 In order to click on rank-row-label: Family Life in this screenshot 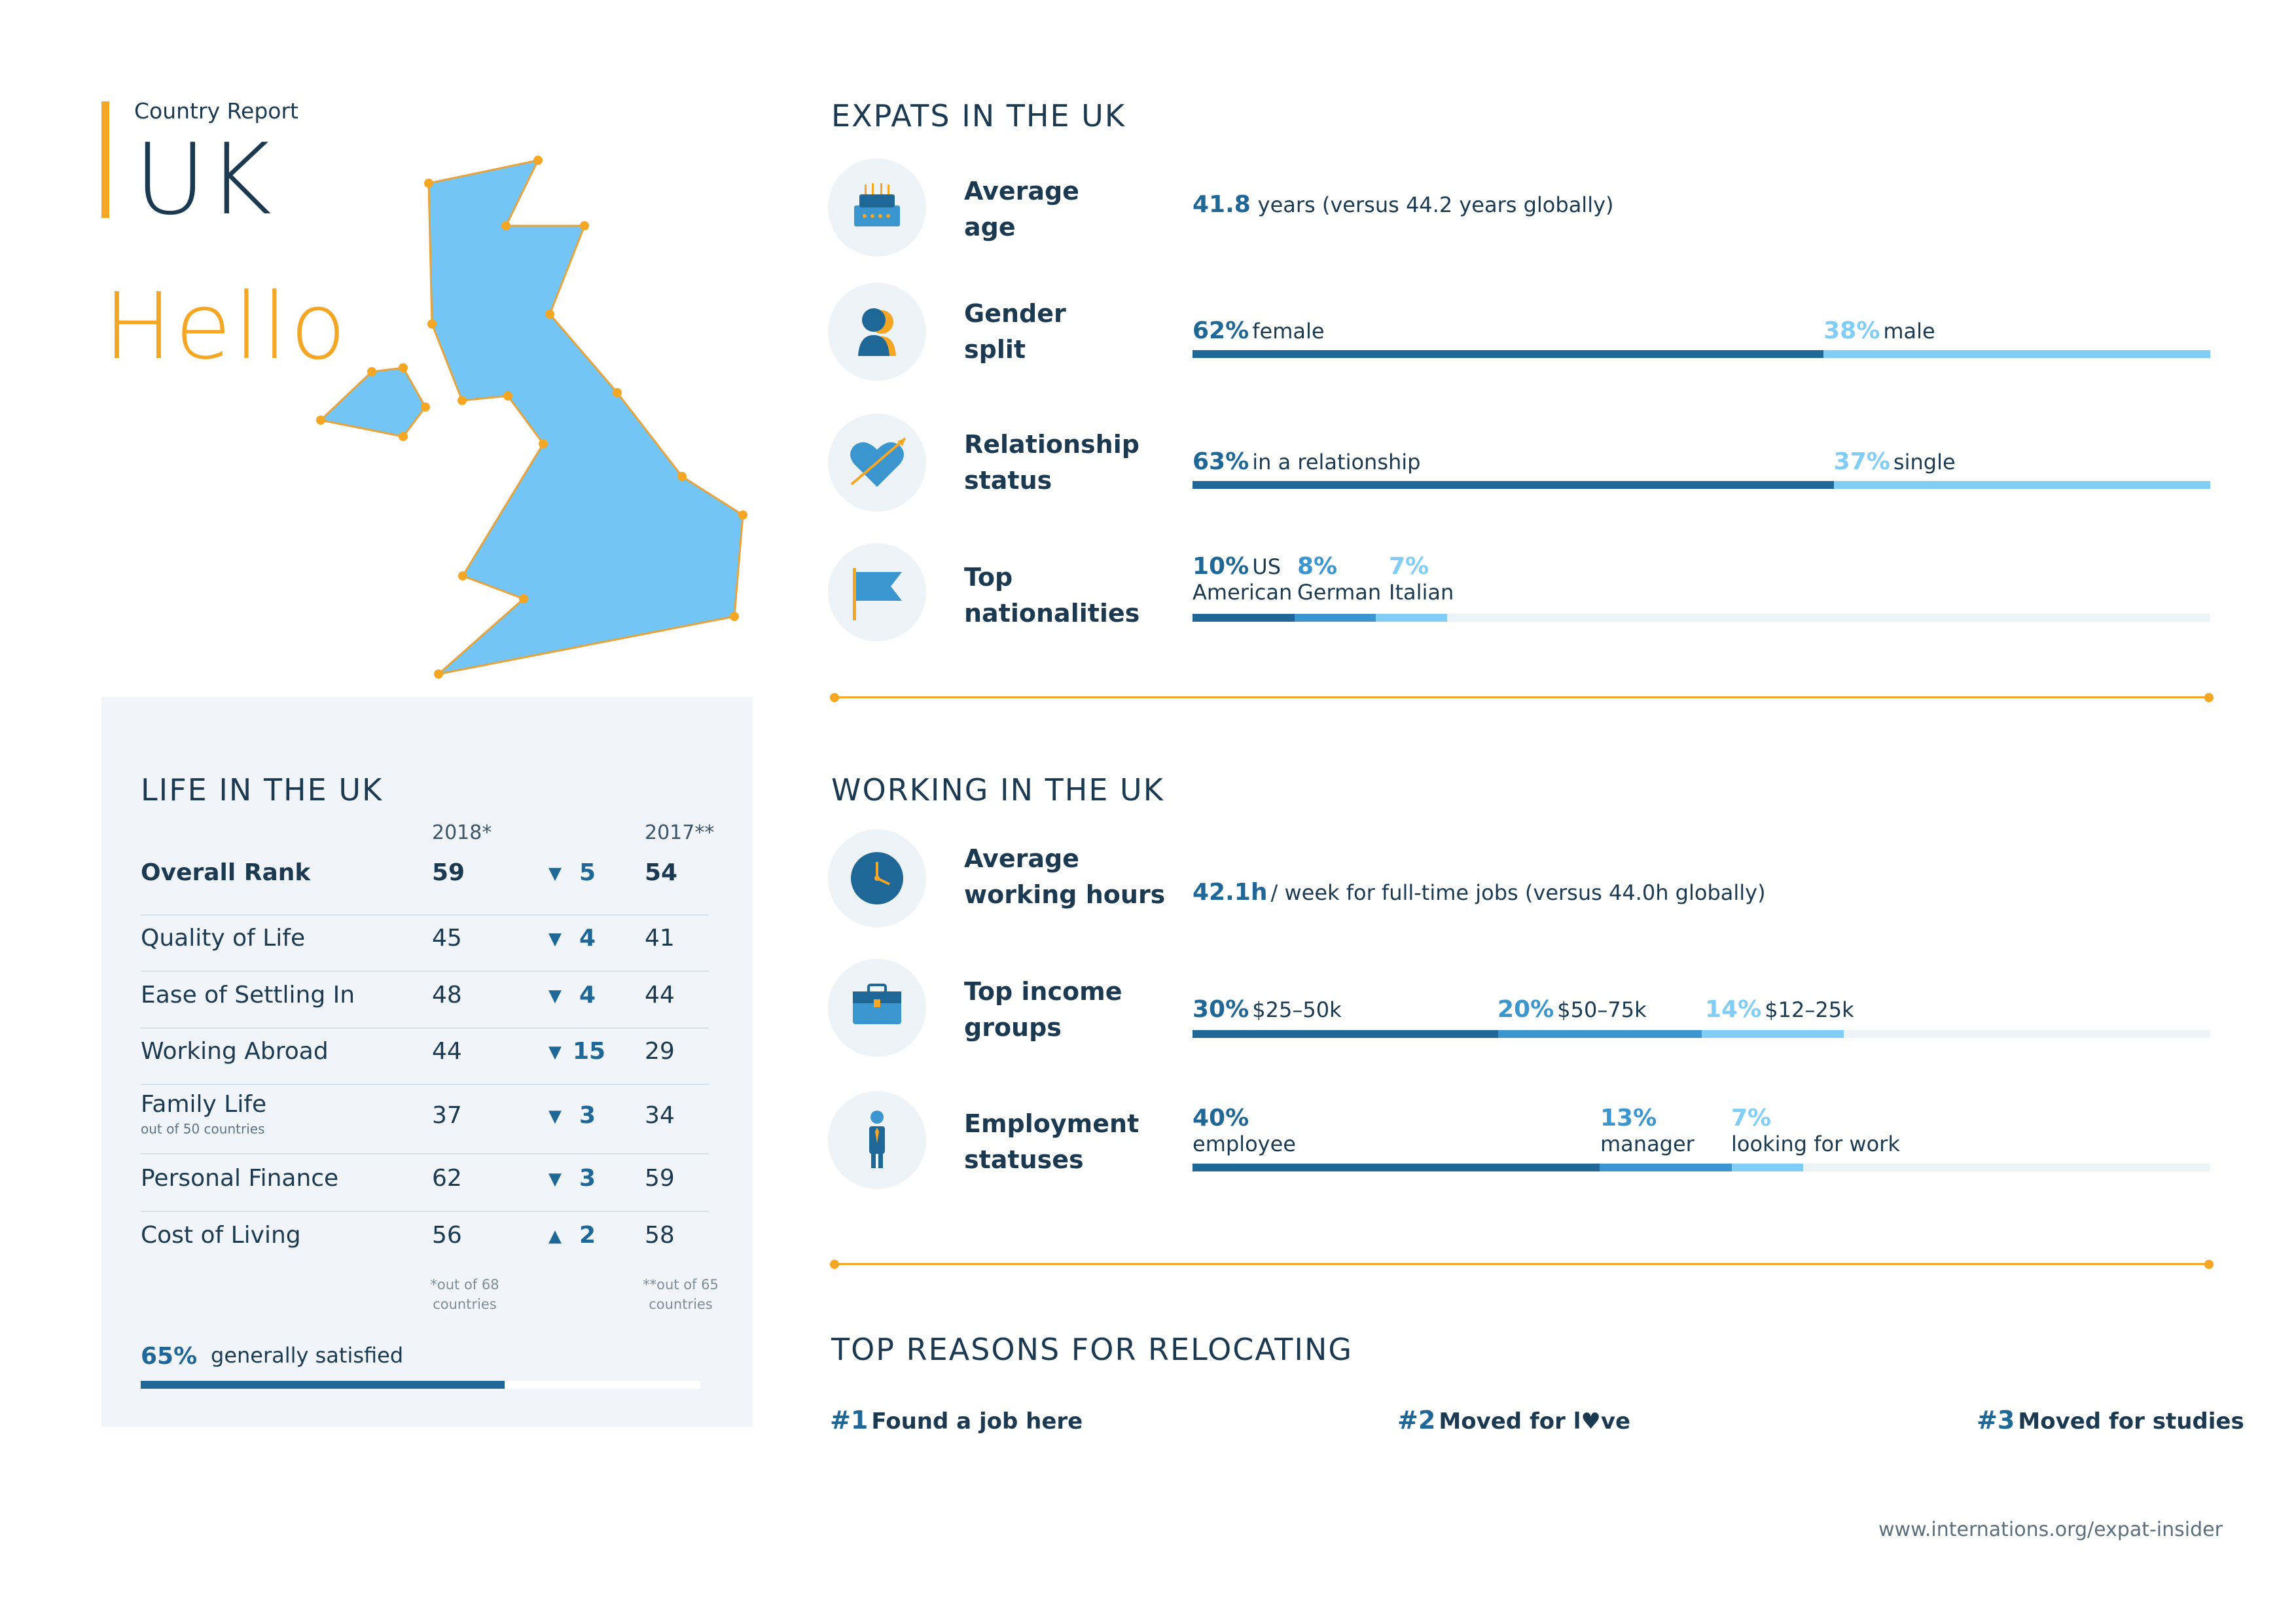, I will do `click(204, 1105)`.